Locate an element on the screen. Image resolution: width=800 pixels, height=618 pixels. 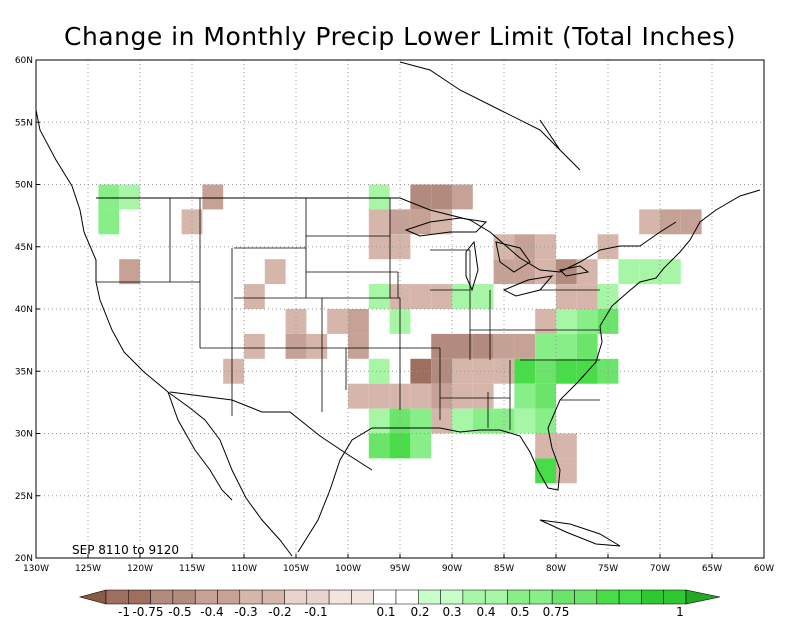
lat-tick-label: 40N is located at coordinates (24, 310).